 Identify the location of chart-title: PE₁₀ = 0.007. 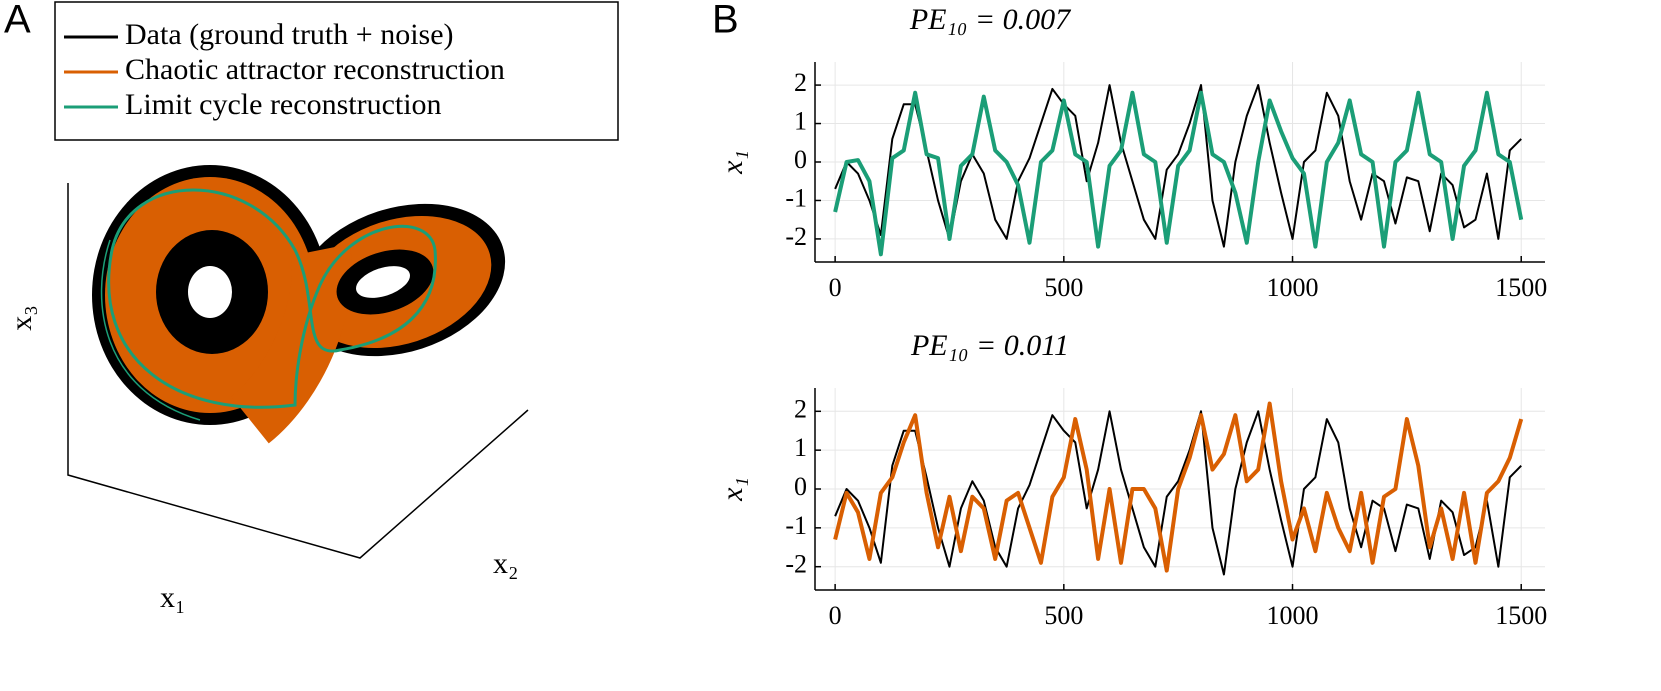
(990, 19).